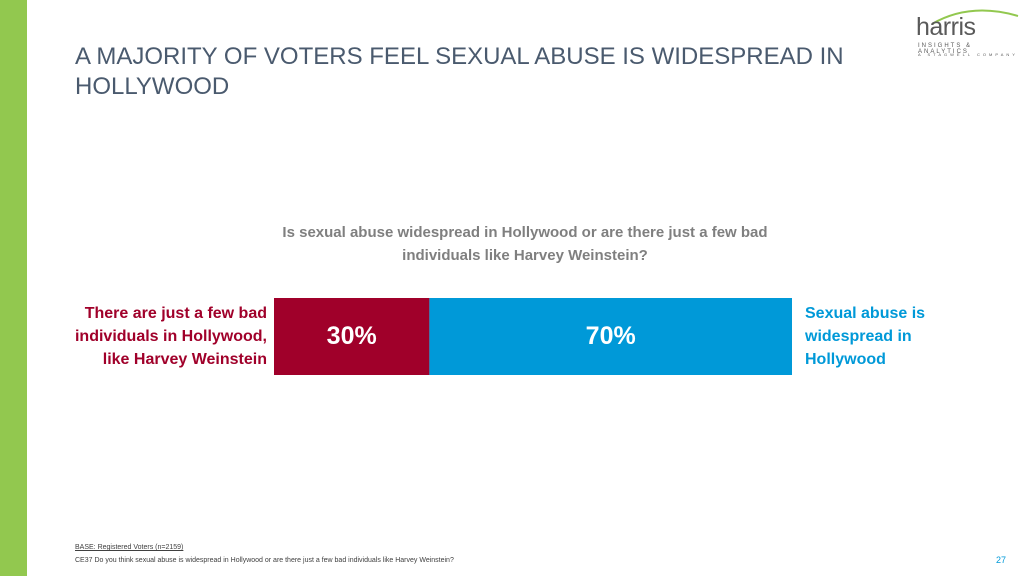 The width and height of the screenshot is (1024, 576). I want to click on page-number: 27, so click(1001, 560).